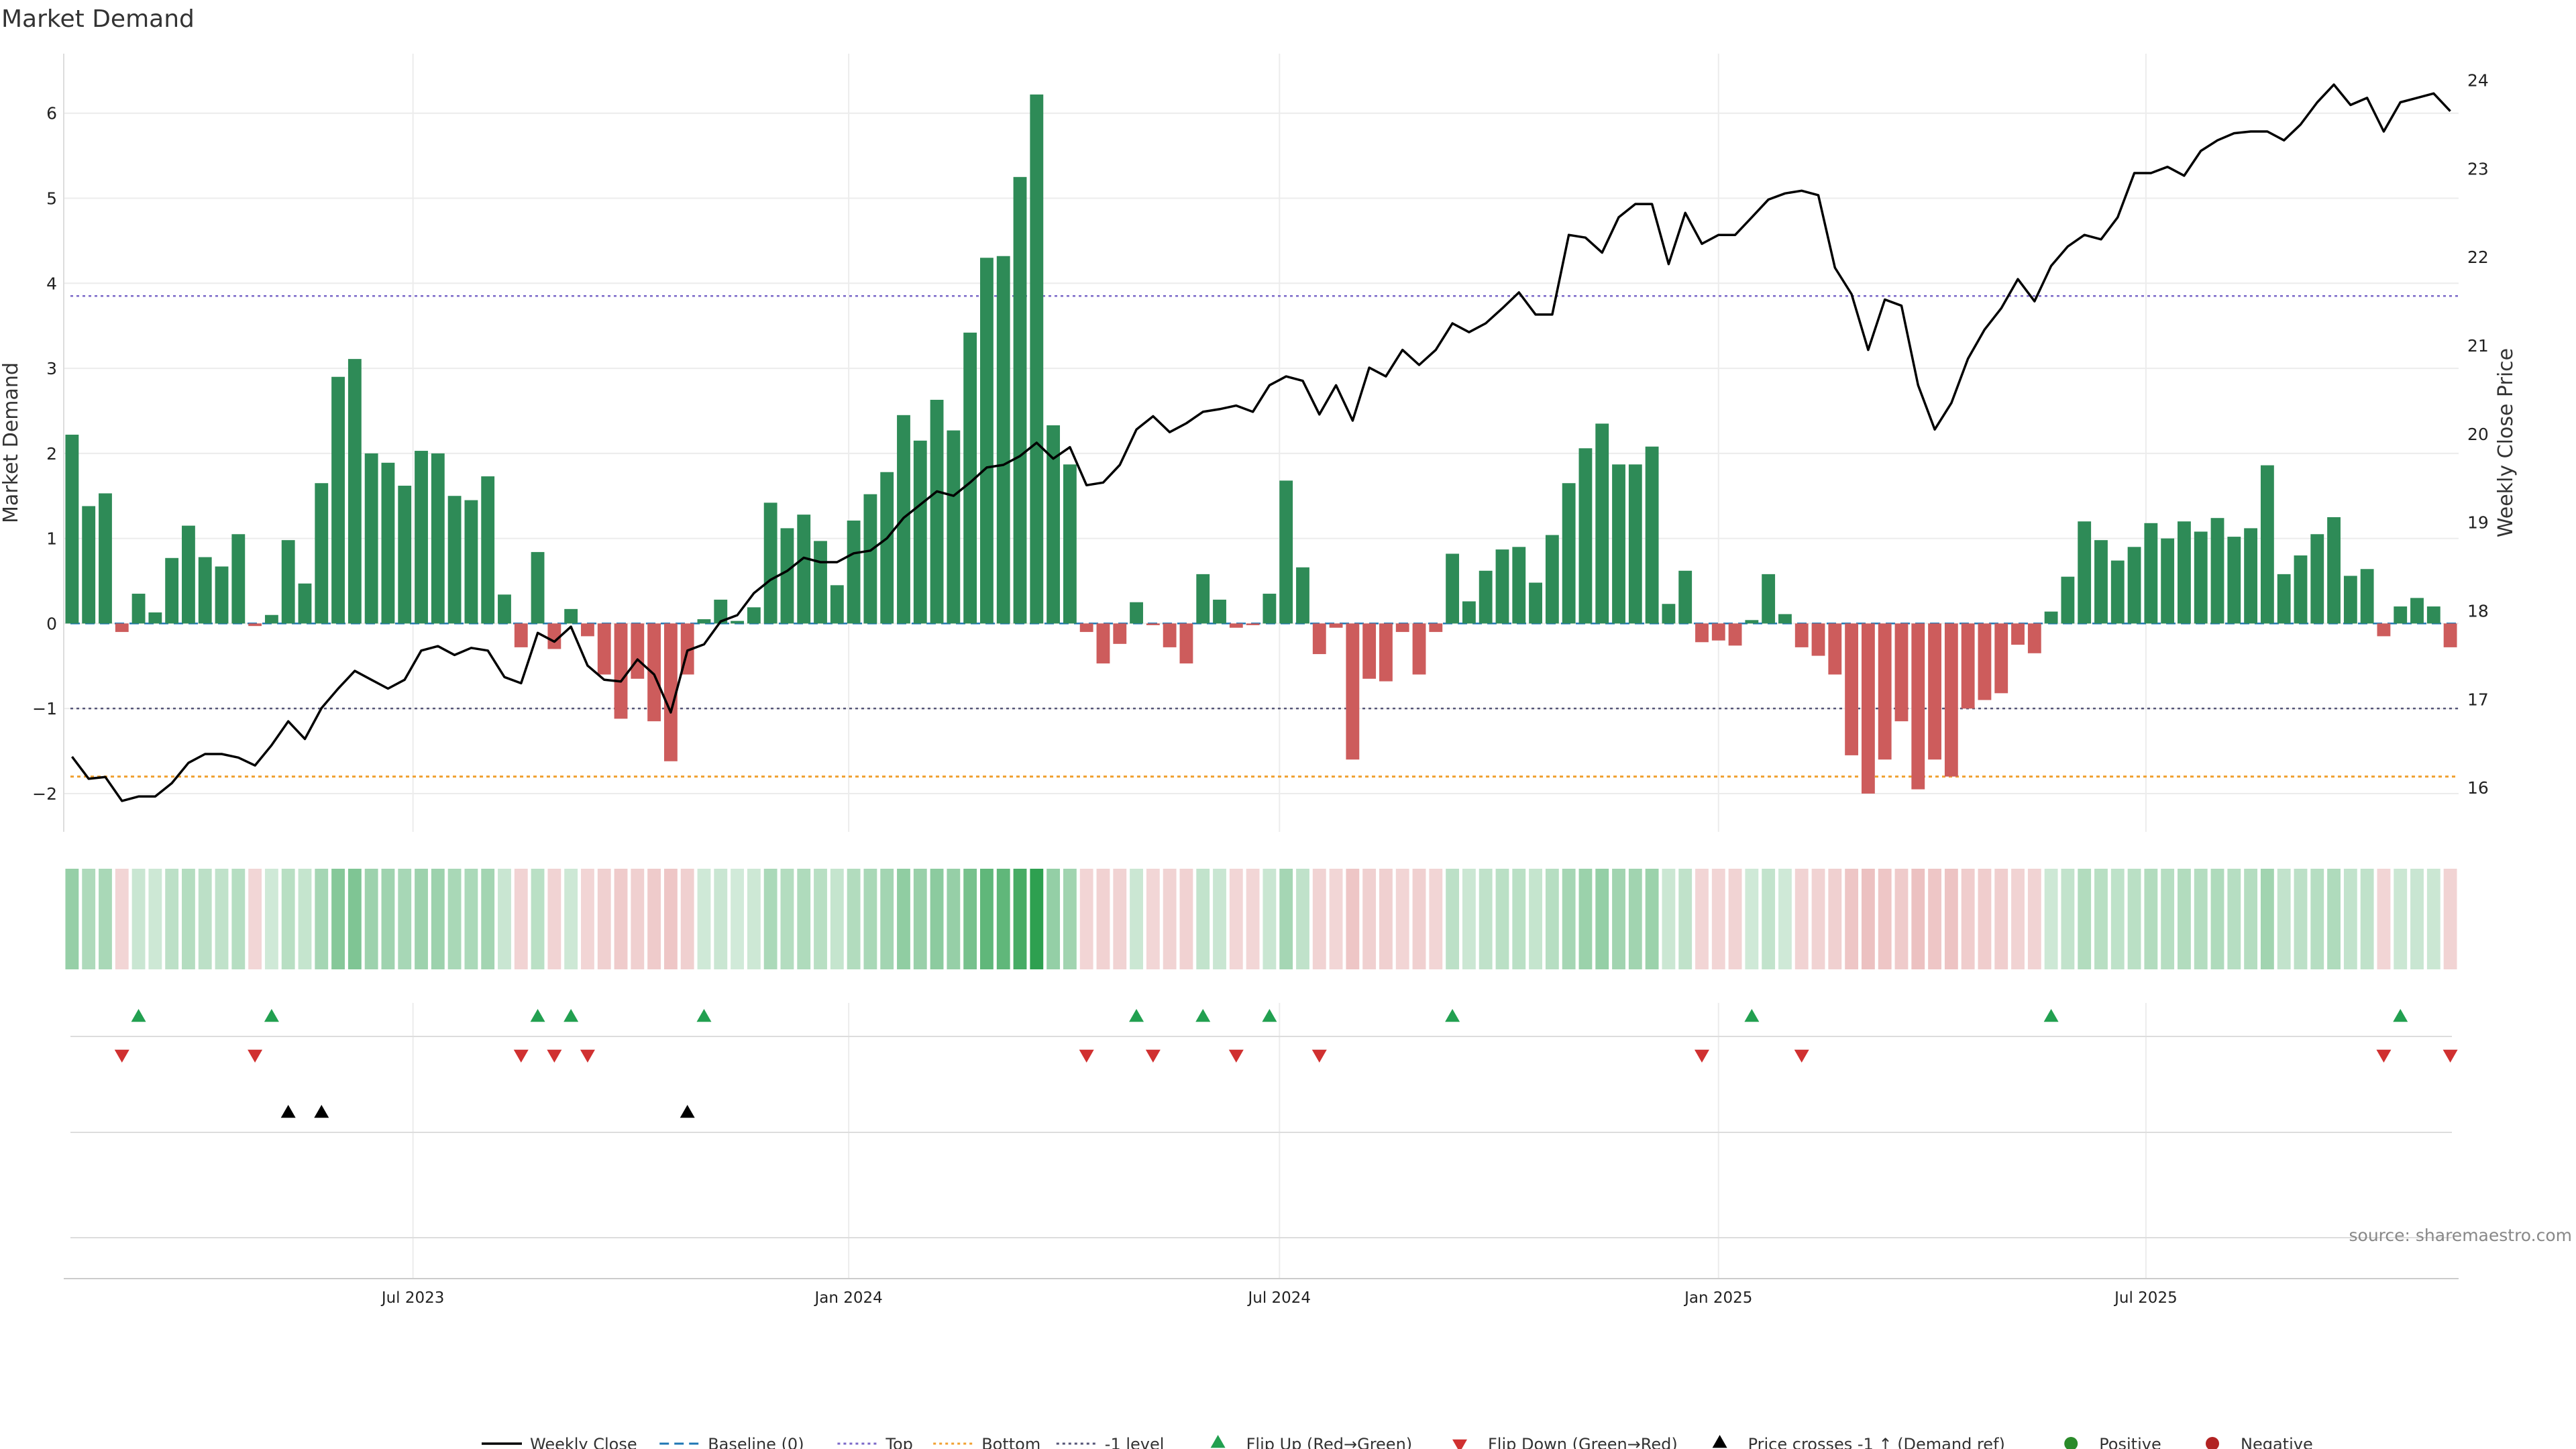  I want to click on y2-tick-label: 22, so click(2478, 257).